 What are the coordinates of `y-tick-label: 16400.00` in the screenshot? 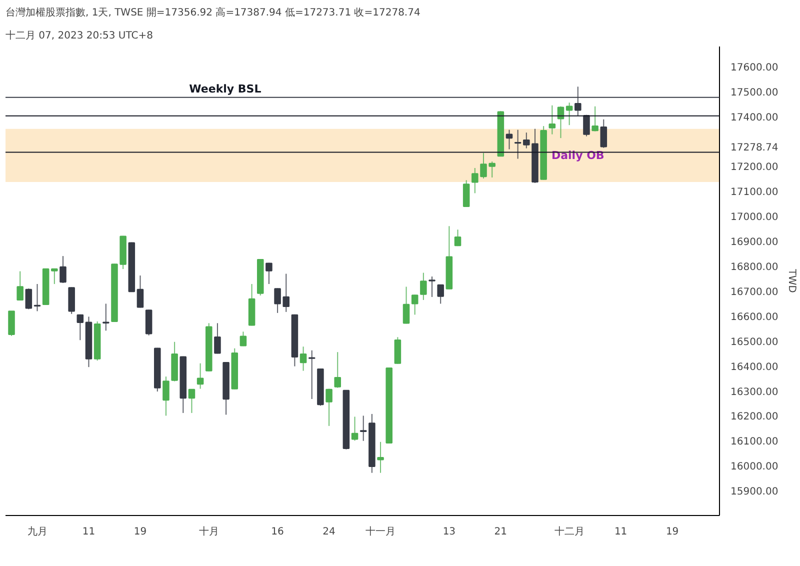 It's located at (754, 367).